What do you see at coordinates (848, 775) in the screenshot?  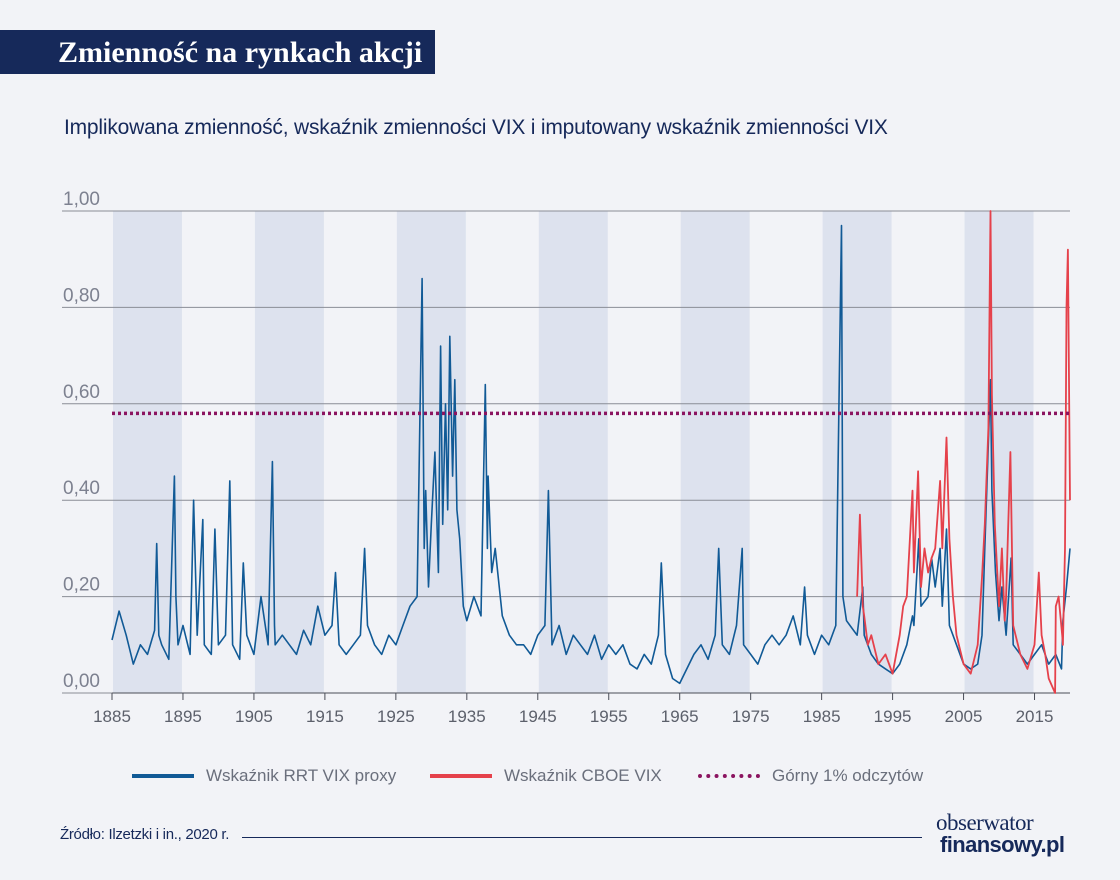 I see `legend-label-top-percentile: Górny 1% odczytów` at bounding box center [848, 775].